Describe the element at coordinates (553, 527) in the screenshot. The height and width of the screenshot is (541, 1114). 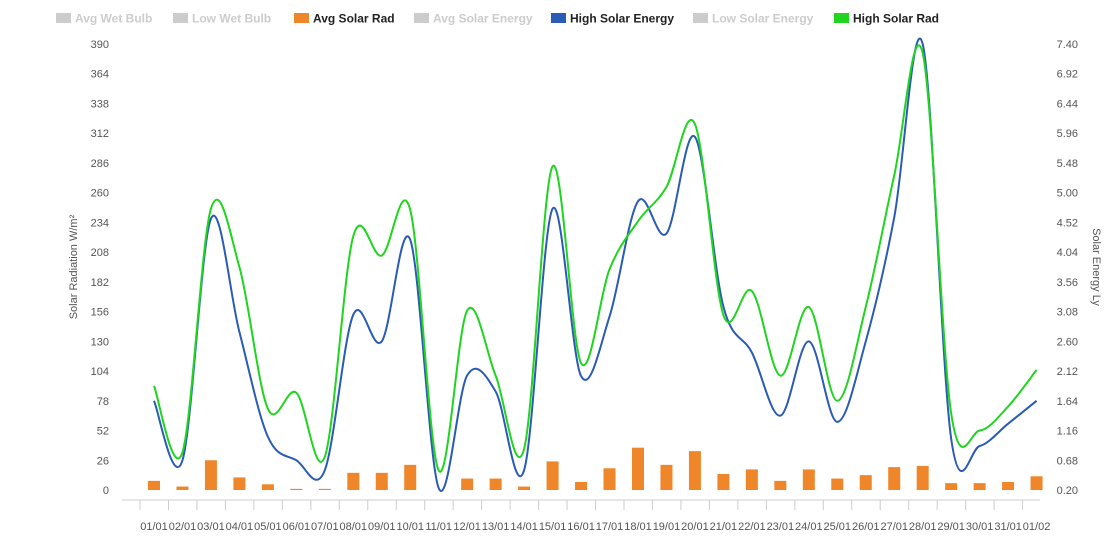
I see `x-tick-label: 15/01` at that location.